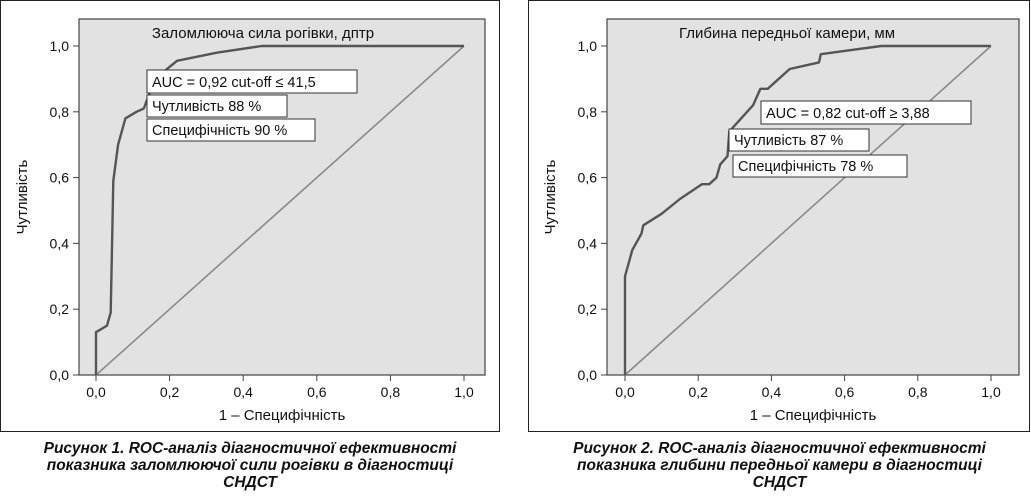 This screenshot has width=1031, height=498. I want to click on x-tick-label-2-0: 0,0, so click(625, 392).